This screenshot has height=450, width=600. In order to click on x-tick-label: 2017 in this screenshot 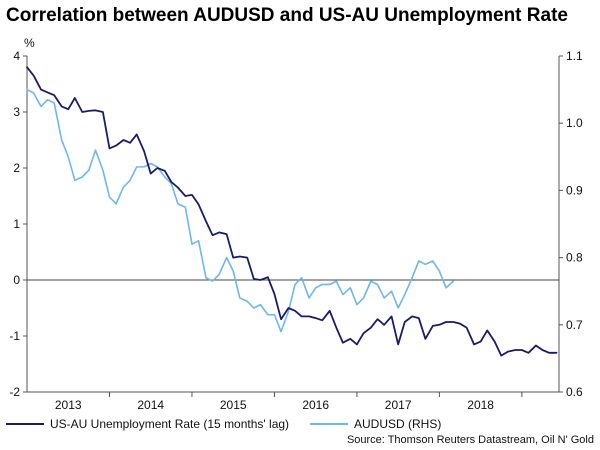, I will do `click(398, 405)`.